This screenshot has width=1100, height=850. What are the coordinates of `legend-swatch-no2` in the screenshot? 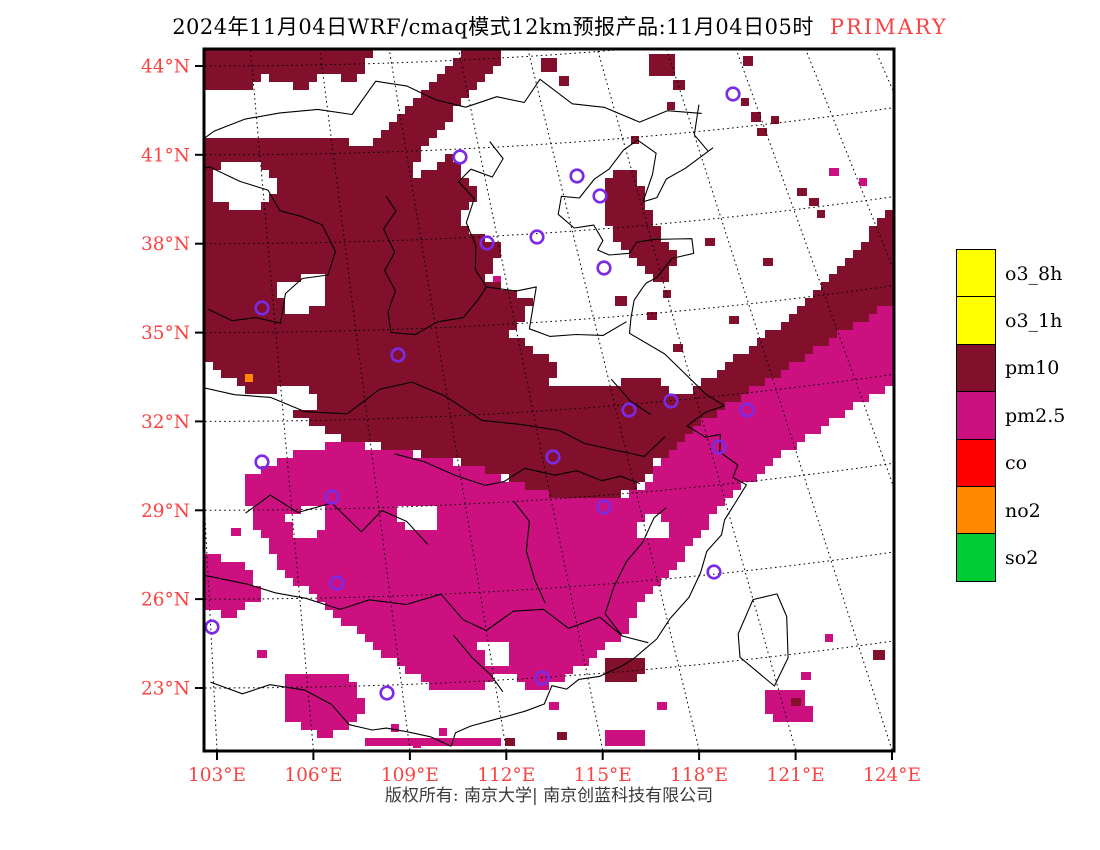 It's located at (976, 511).